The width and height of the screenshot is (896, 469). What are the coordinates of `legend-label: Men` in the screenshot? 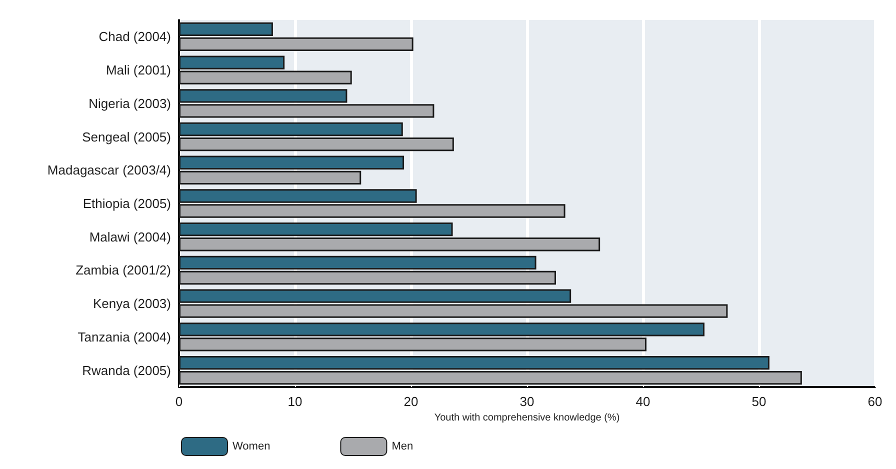 It's located at (403, 446).